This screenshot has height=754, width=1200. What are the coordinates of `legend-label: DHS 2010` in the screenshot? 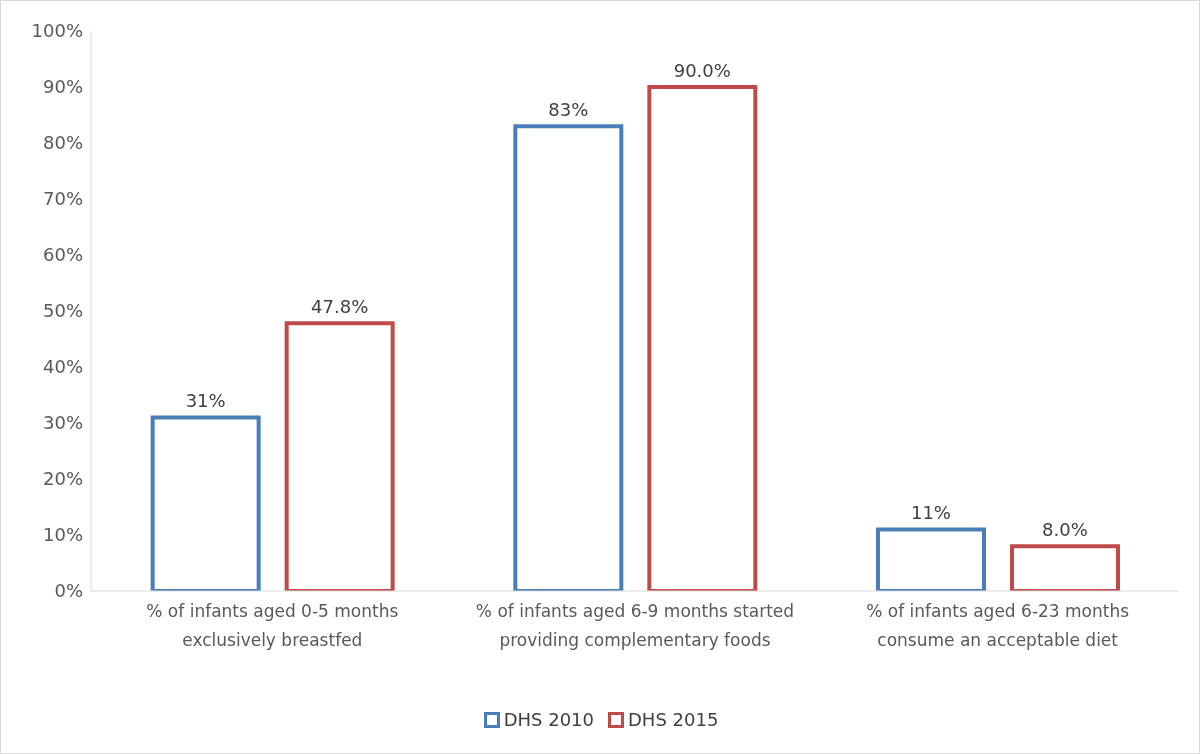 It's located at (548, 719).